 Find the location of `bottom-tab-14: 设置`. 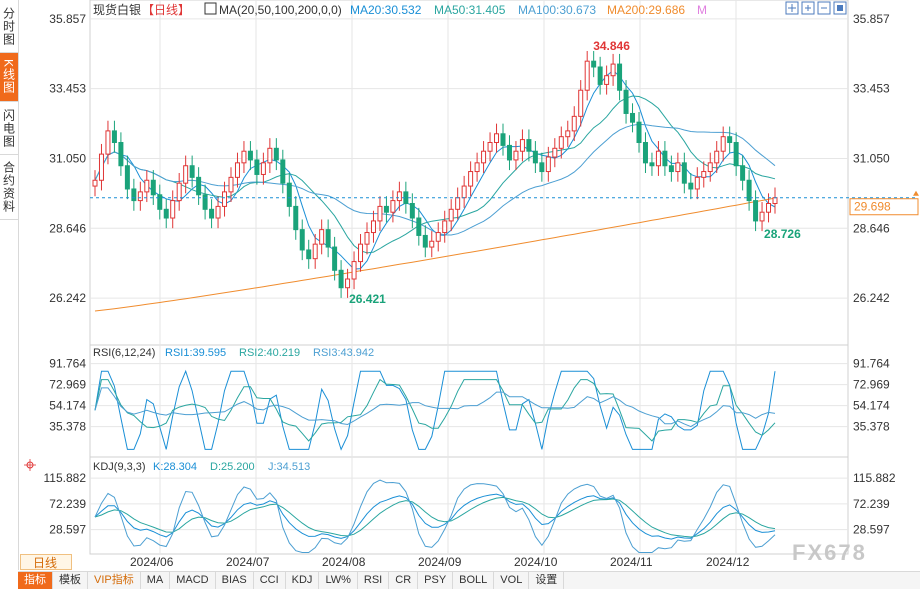

bottom-tab-14: 设置 is located at coordinates (547, 580).